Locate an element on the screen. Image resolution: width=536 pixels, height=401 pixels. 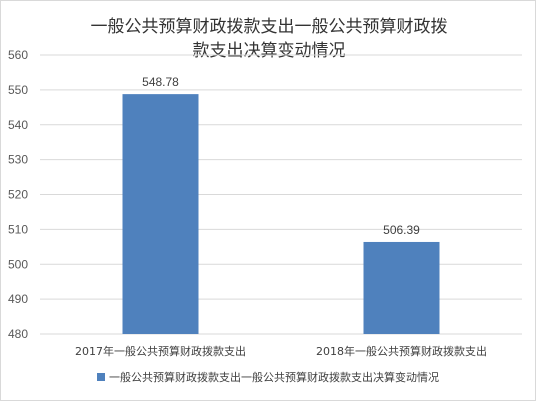
data-label: 548.78 is located at coordinates (160, 82).